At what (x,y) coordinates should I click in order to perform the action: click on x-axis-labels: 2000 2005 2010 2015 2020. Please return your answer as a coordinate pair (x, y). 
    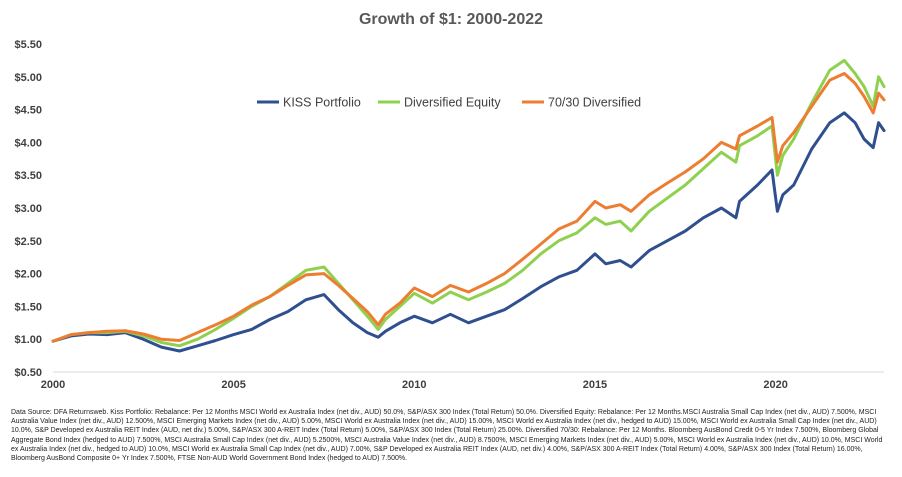
    Looking at the image, I should click on (414, 385).